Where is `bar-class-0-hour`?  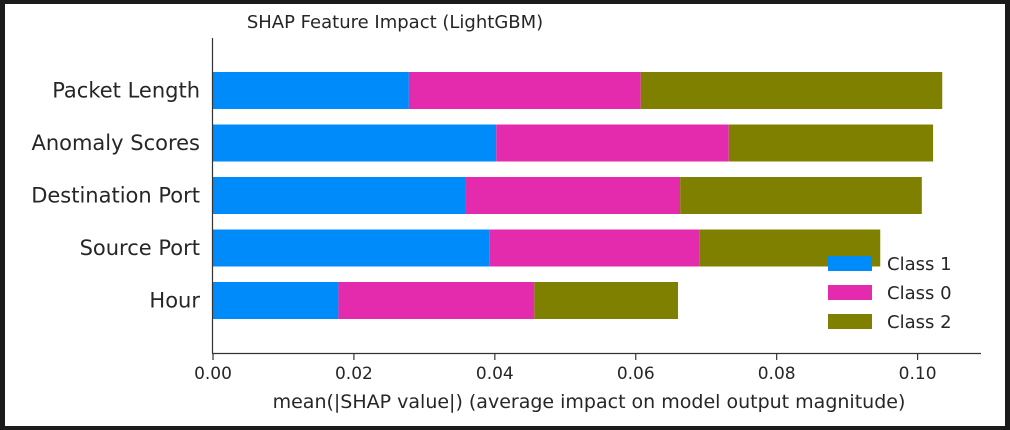 bar-class-0-hour is located at coordinates (436, 300).